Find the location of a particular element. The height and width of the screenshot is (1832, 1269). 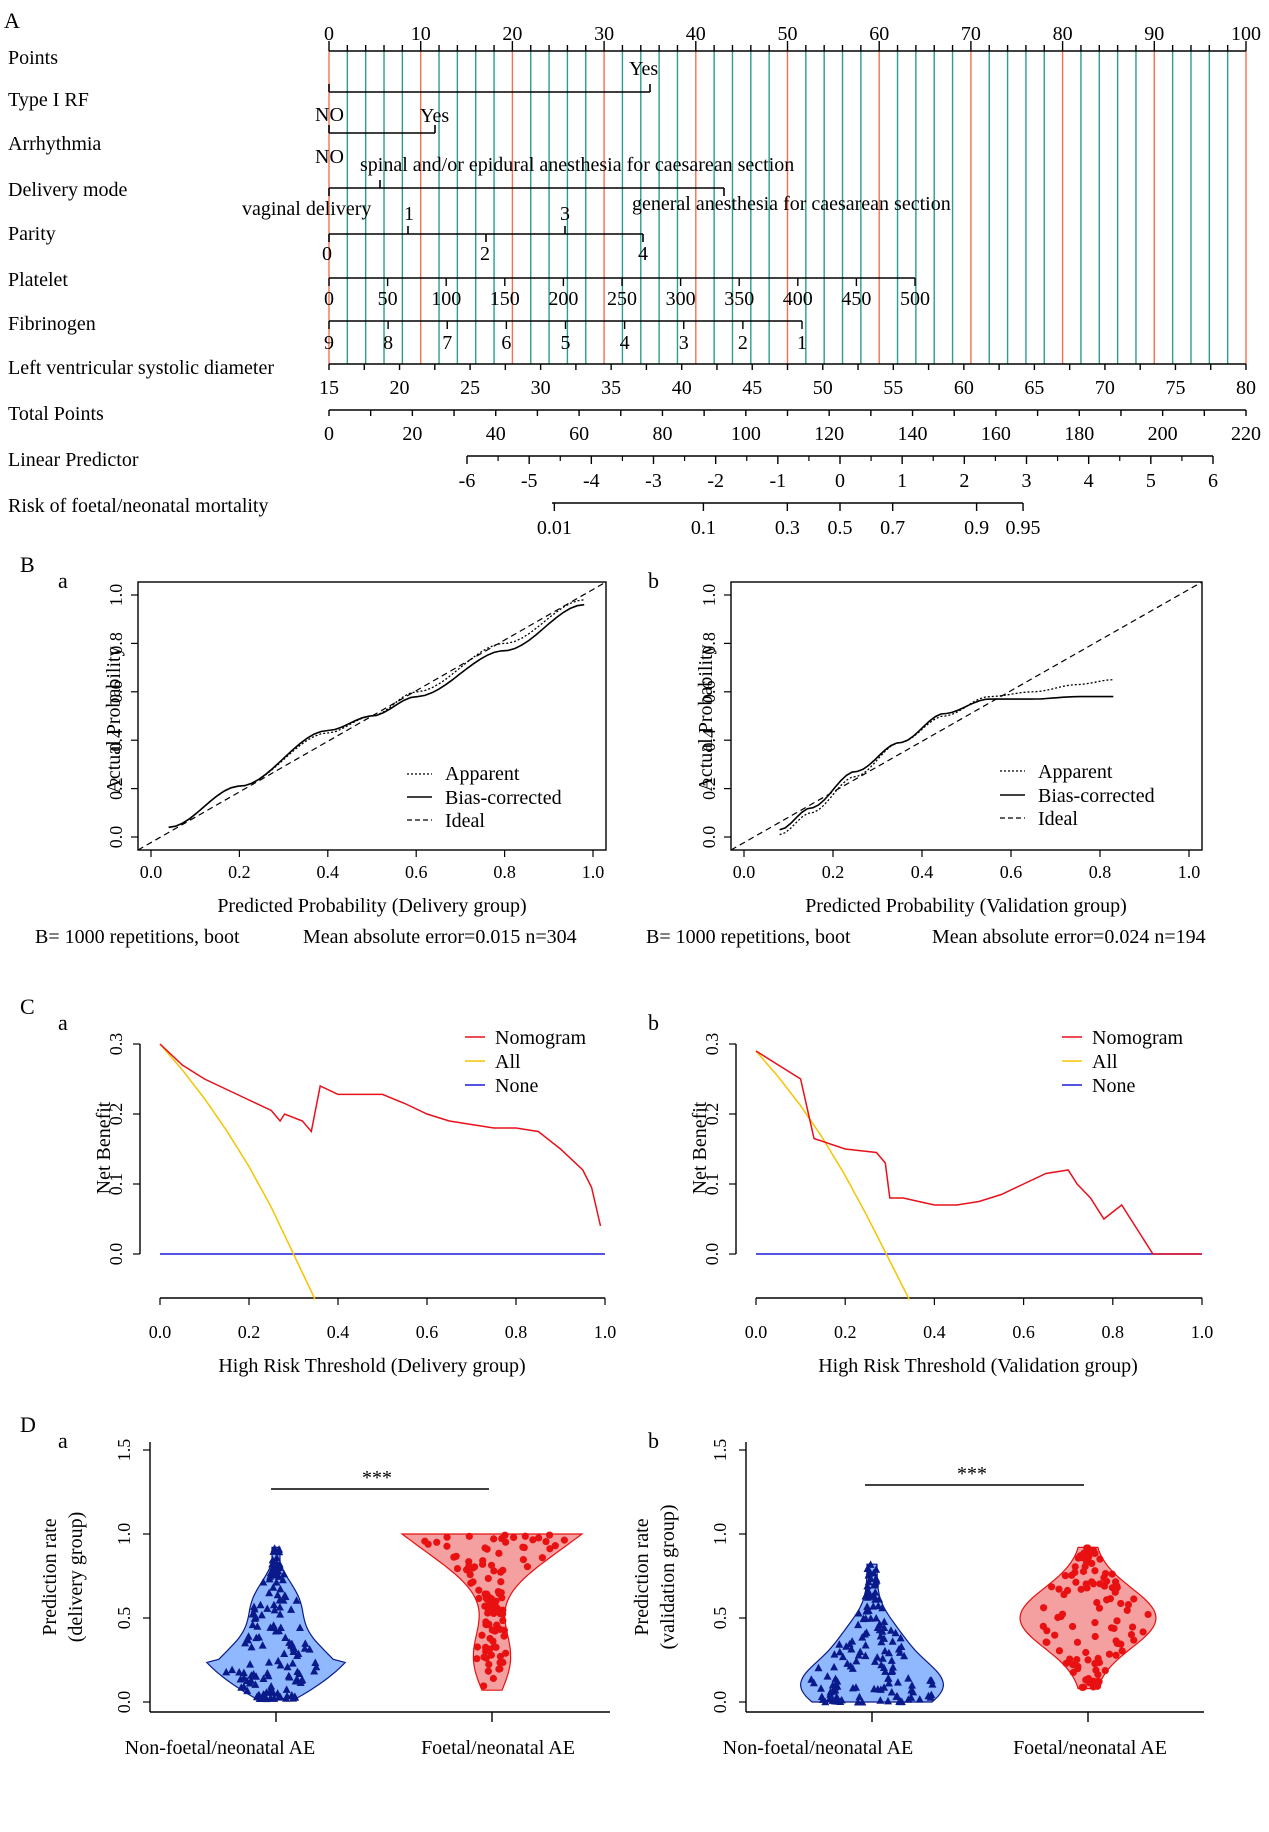

x-tick-label: 0.8 is located at coordinates (516, 1332).